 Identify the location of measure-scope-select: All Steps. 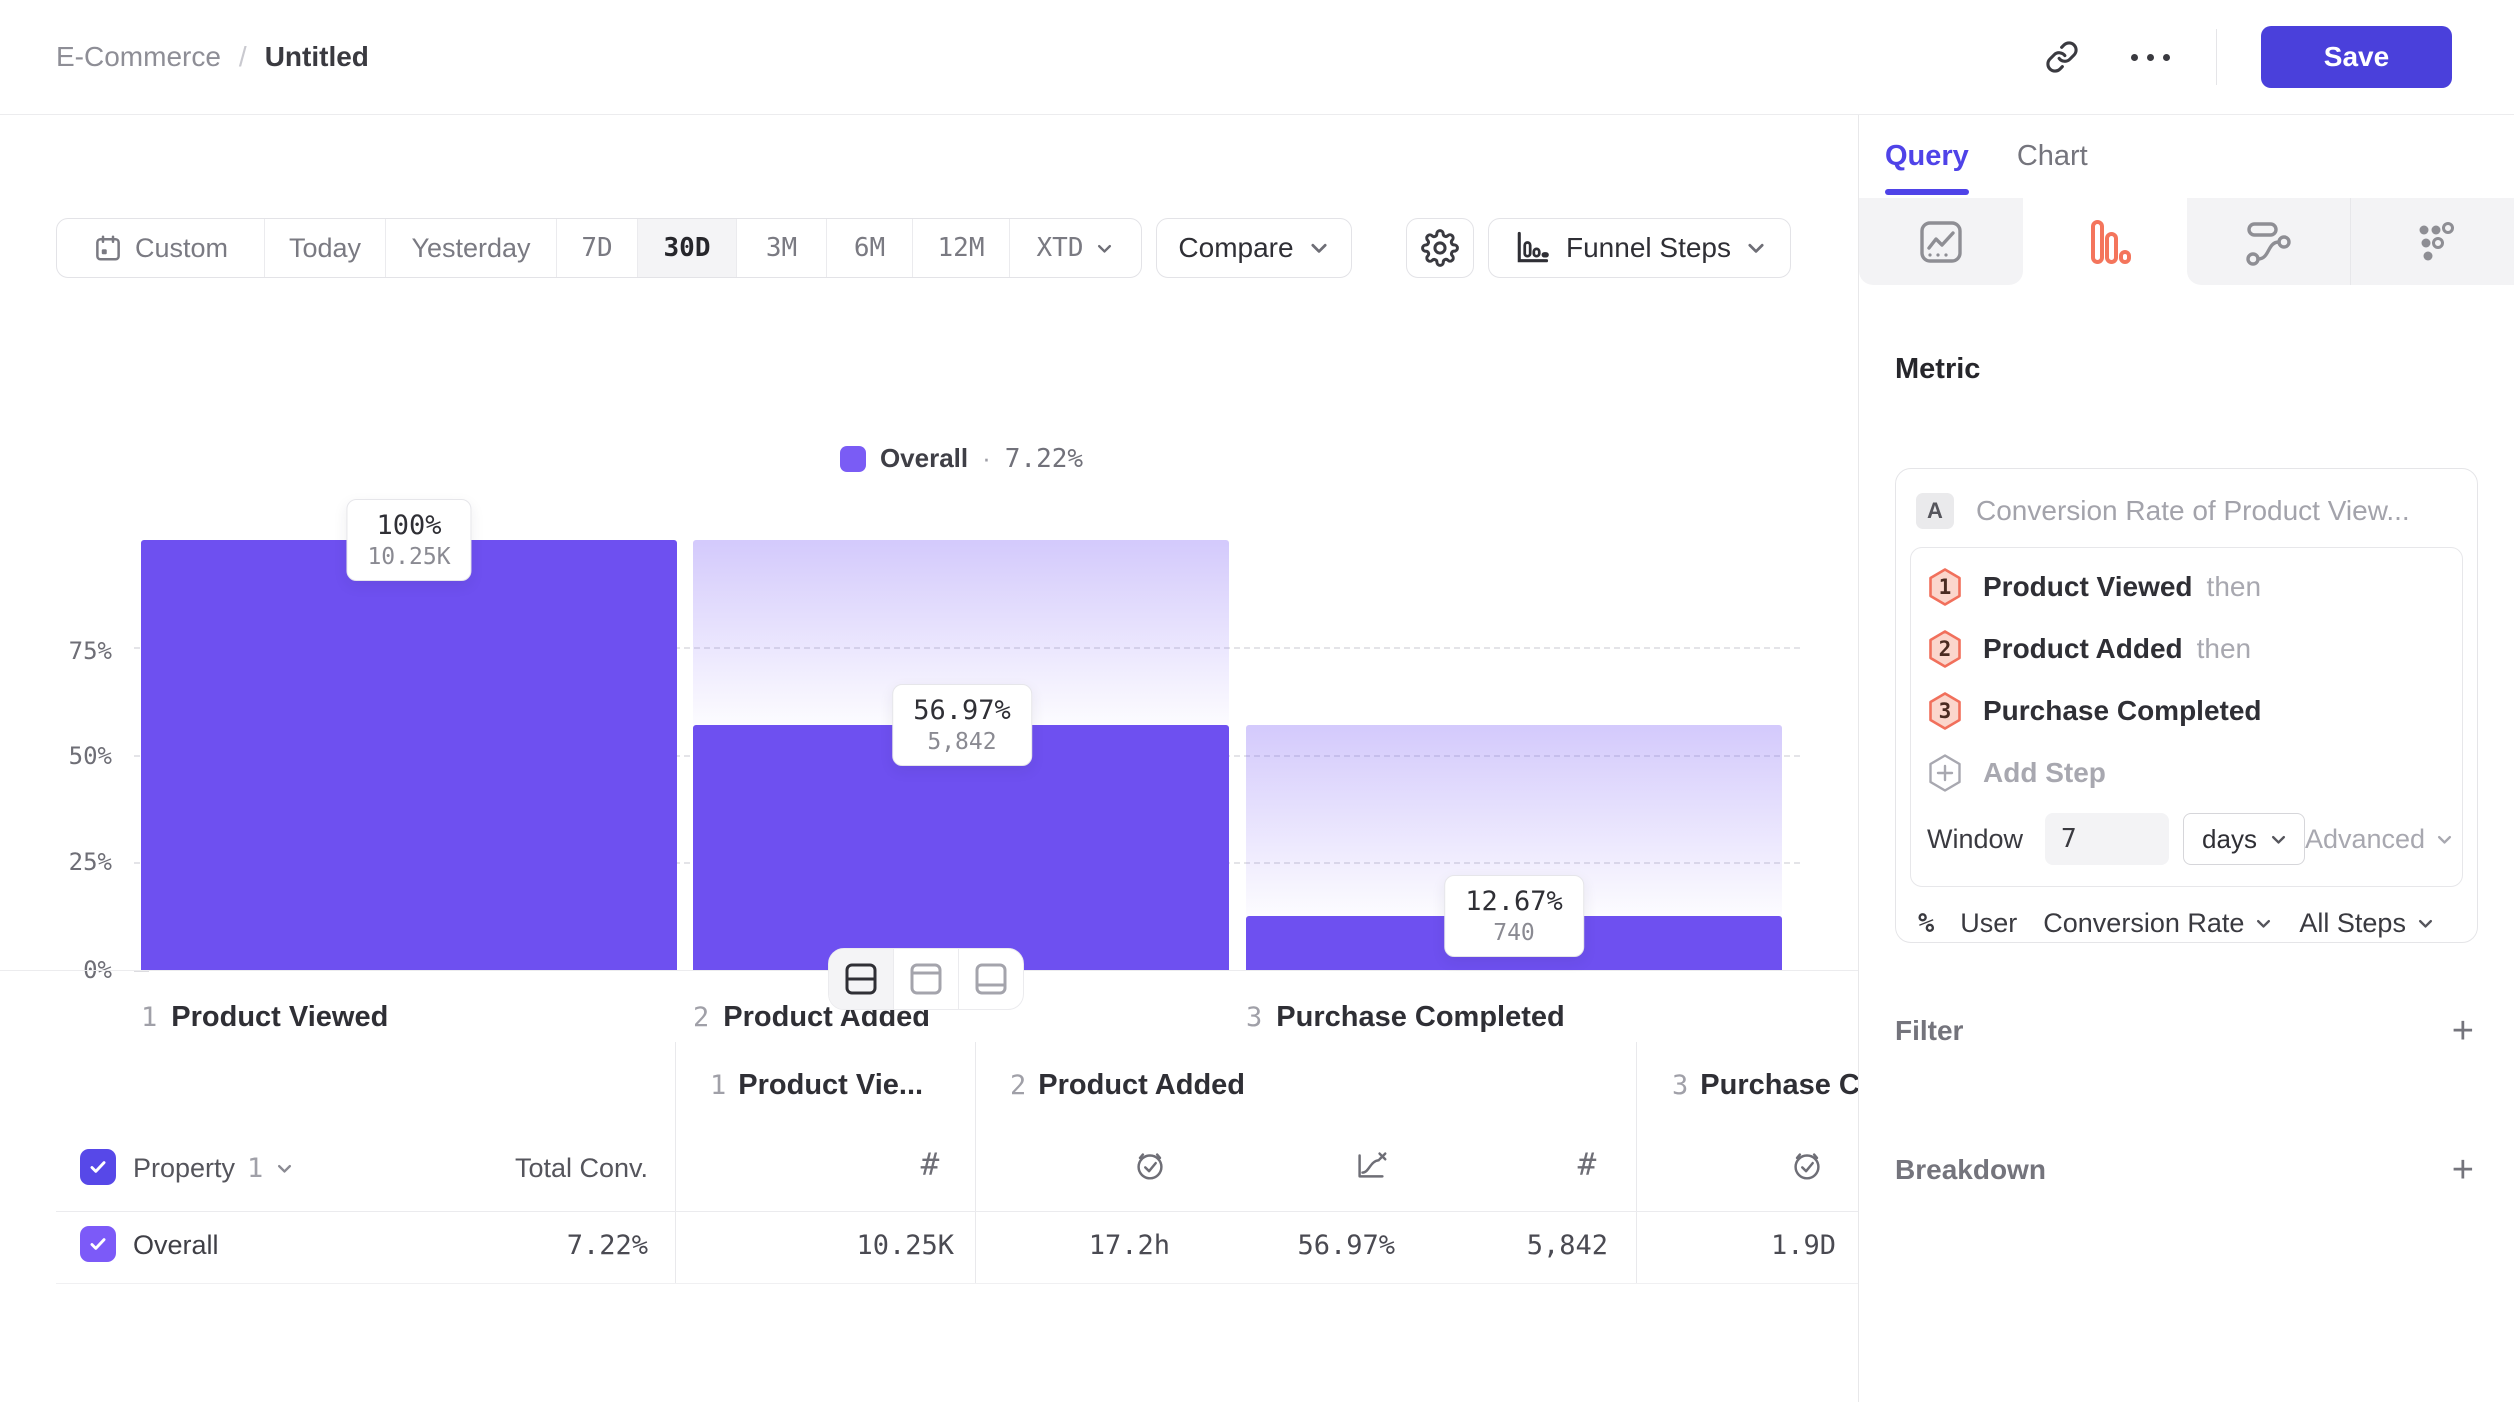
(2367, 923).